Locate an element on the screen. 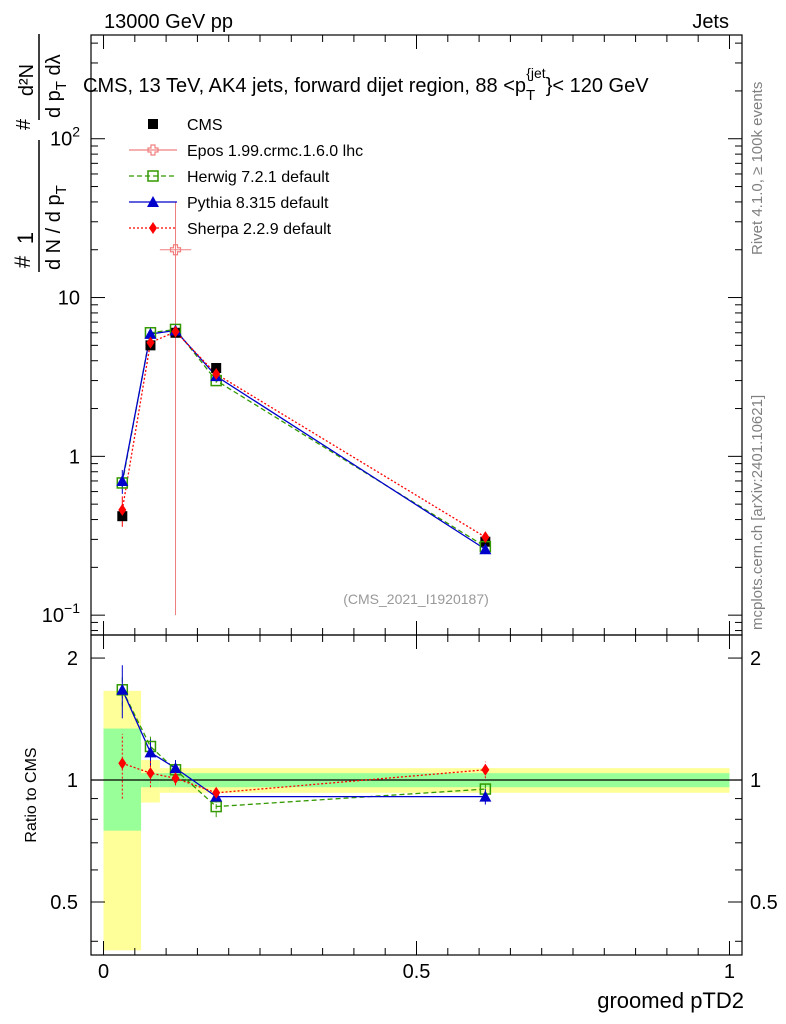 This screenshot has height=1024, width=786. y-axis-label: # 1 d N / d pT # d²N d pT dλ is located at coordinates (40, 153).